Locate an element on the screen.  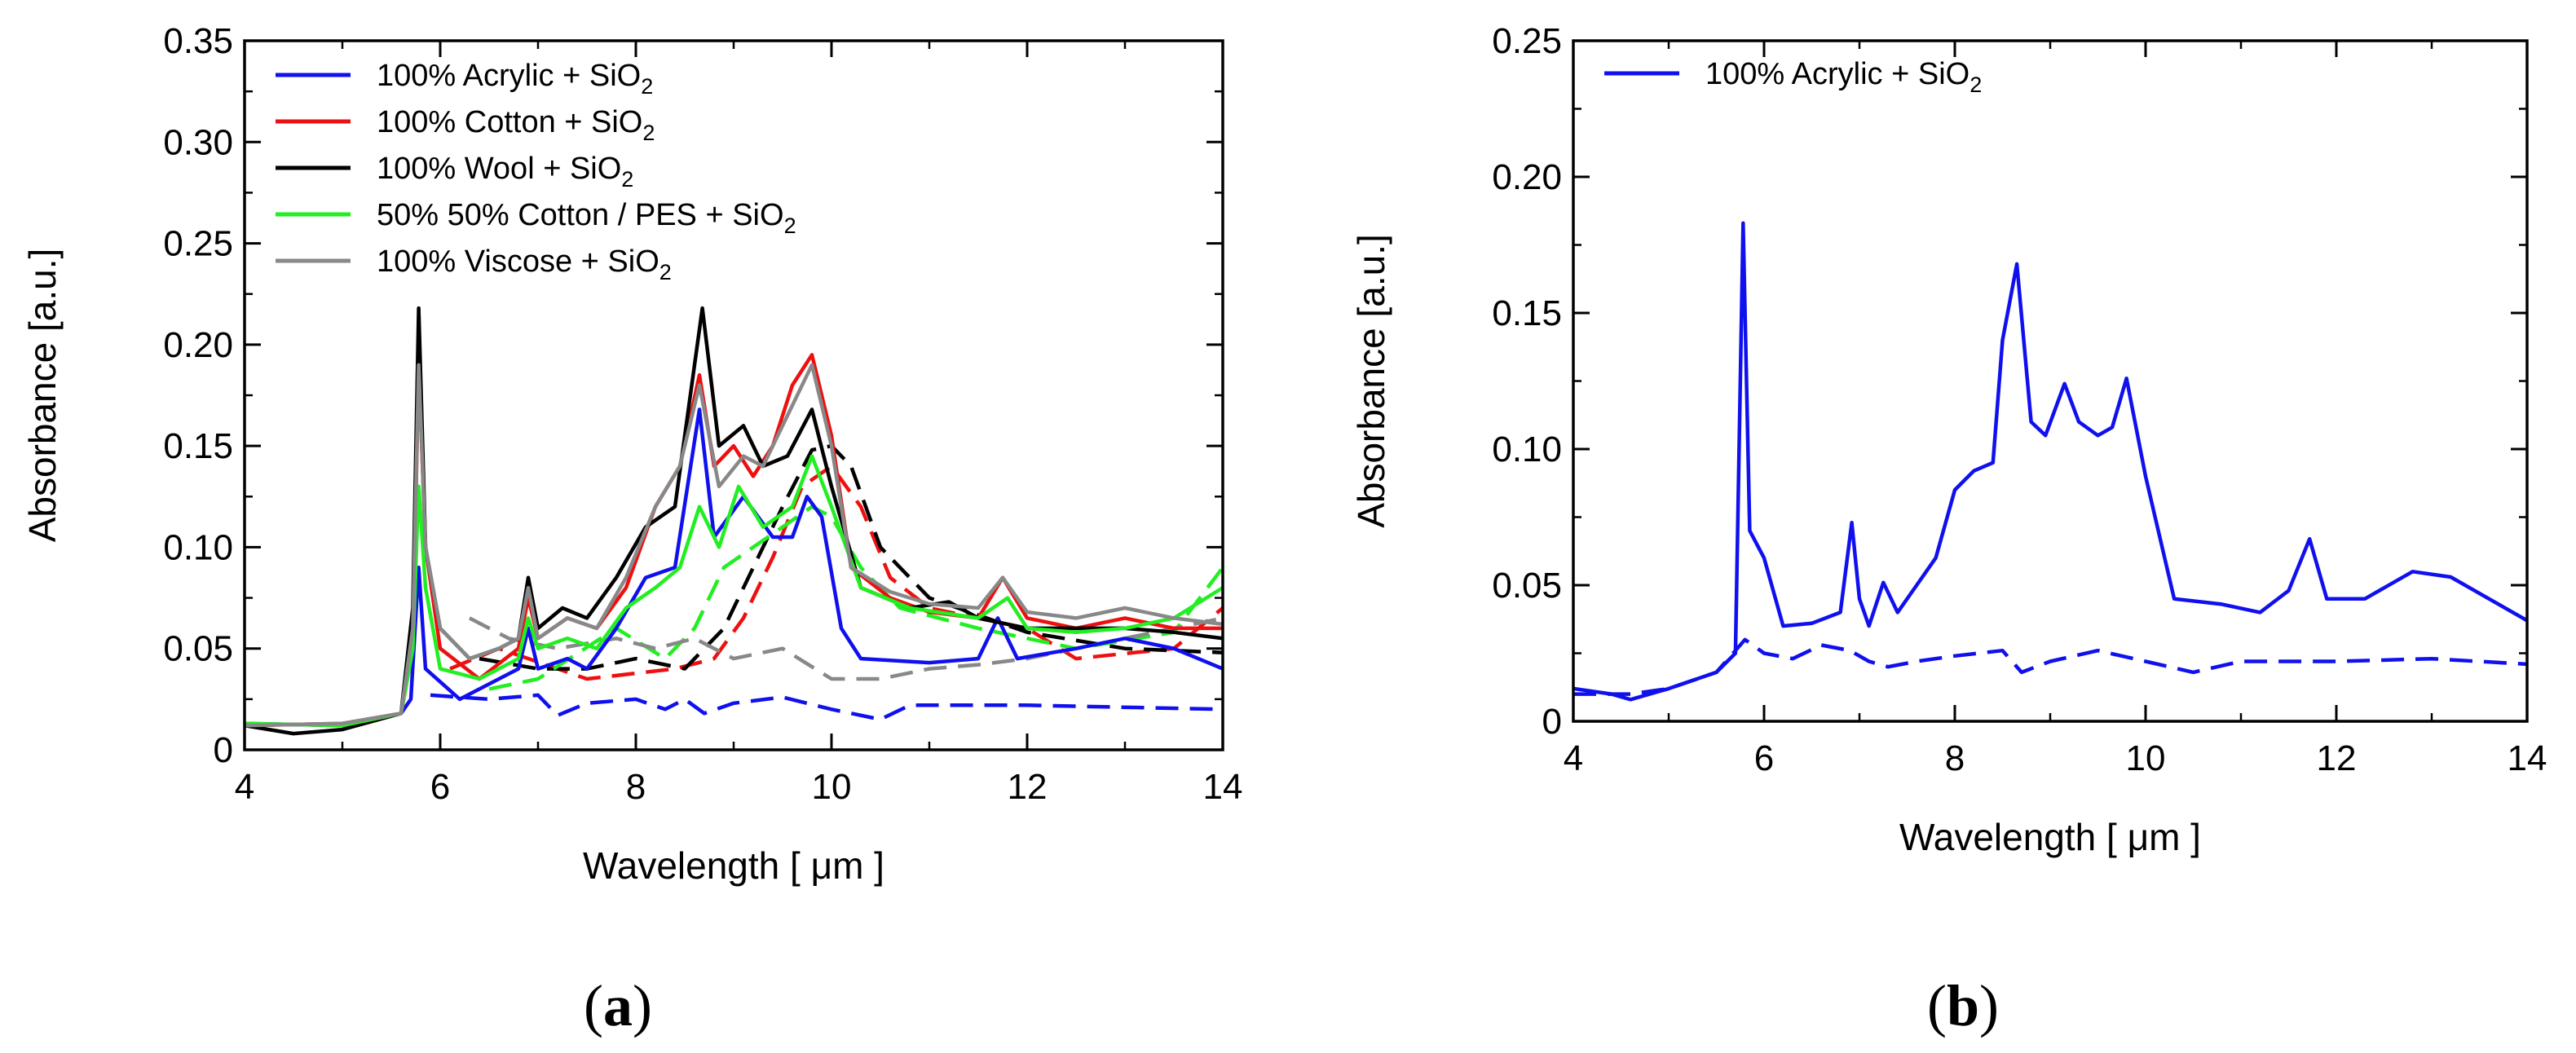
panel-label-b-letter: b is located at coordinates (1963, 1005).